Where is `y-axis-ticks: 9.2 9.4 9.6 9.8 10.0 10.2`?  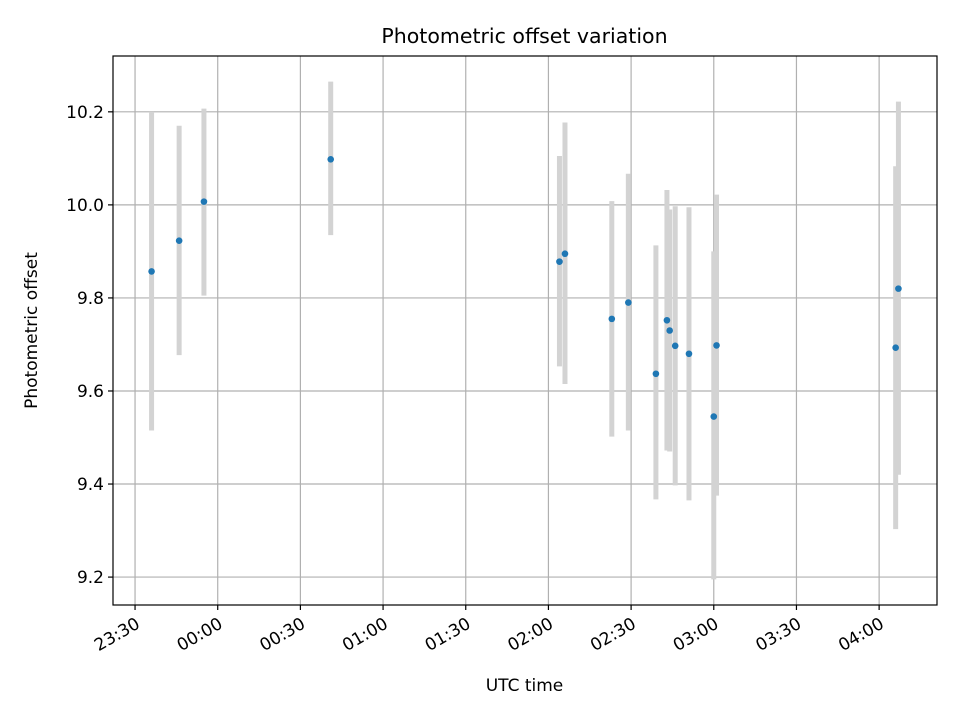
y-axis-ticks: 9.2 9.4 9.6 9.8 10.0 10.2 is located at coordinates (89, 345).